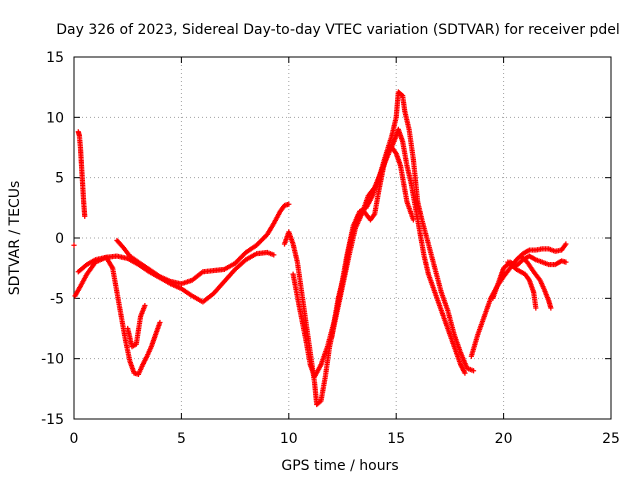 The width and height of the screenshot is (640, 480). Describe the element at coordinates (289, 439) in the screenshot. I see `x-tick-label: 10` at that location.